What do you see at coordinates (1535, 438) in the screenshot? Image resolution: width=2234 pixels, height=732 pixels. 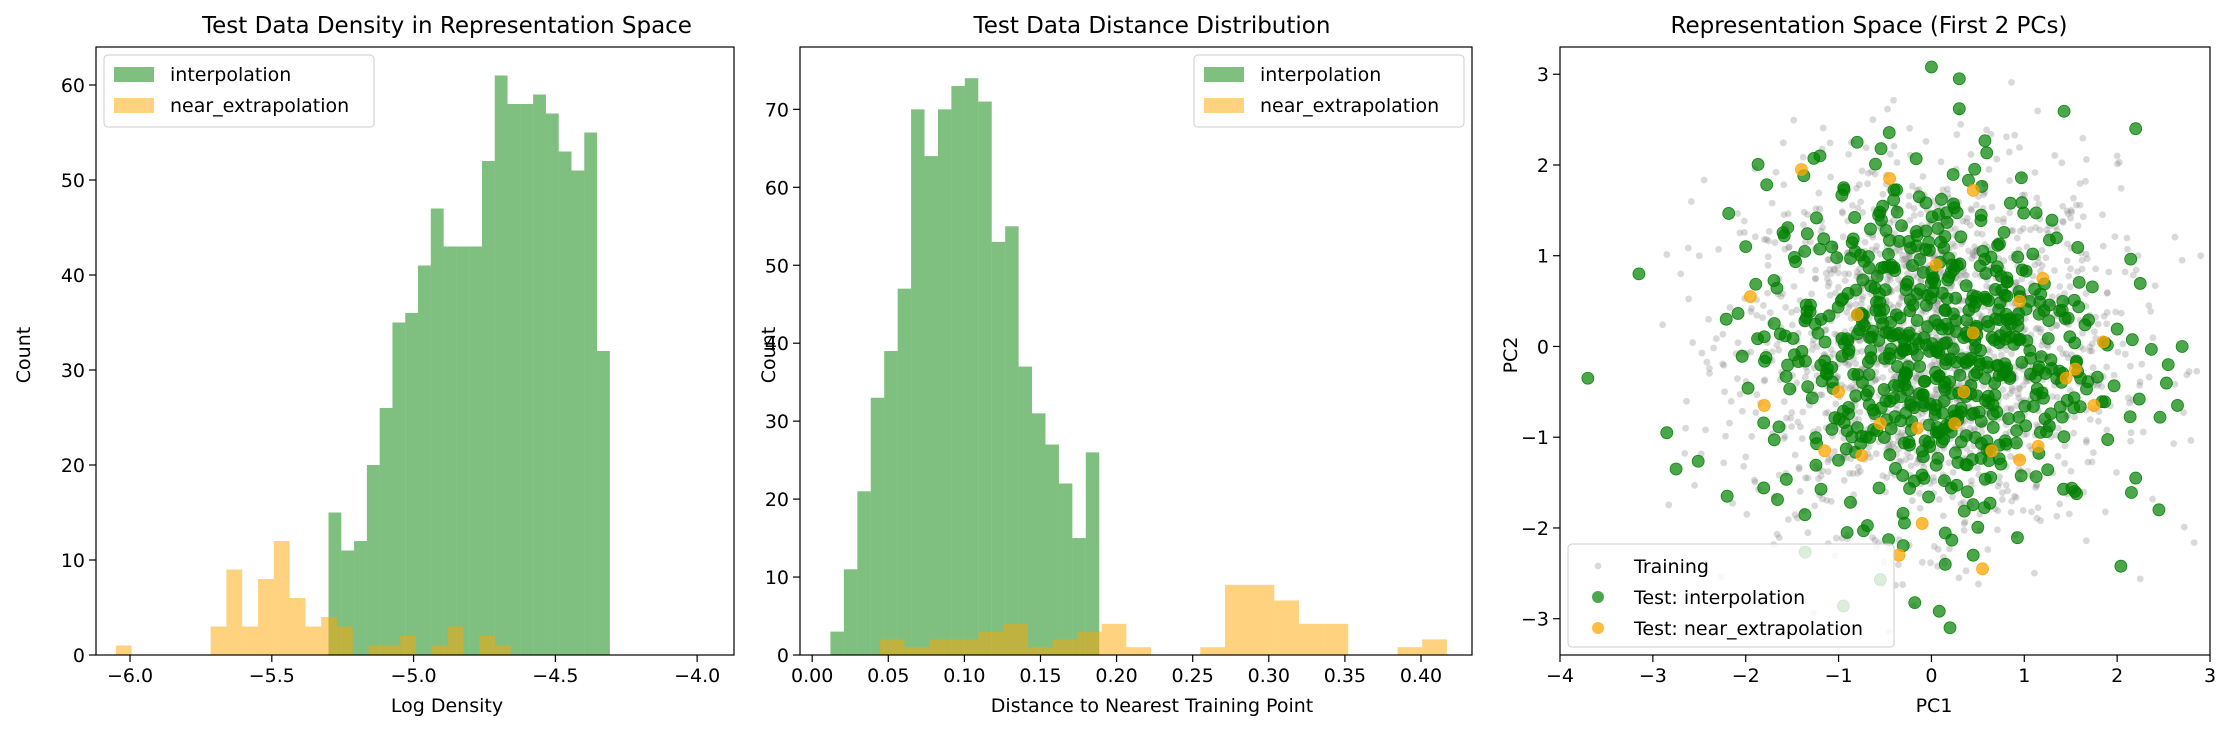 I see `y-tick-label: −1` at bounding box center [1535, 438].